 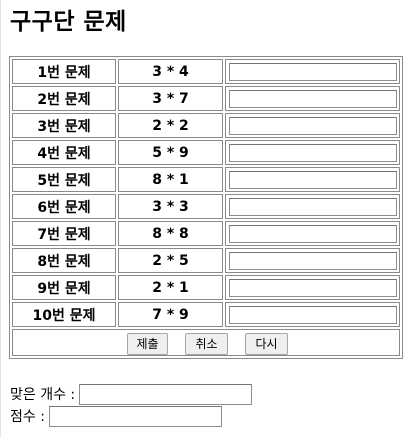 I want to click on question-row-2: 2번 문제 3 * 7, so click(x=206, y=98).